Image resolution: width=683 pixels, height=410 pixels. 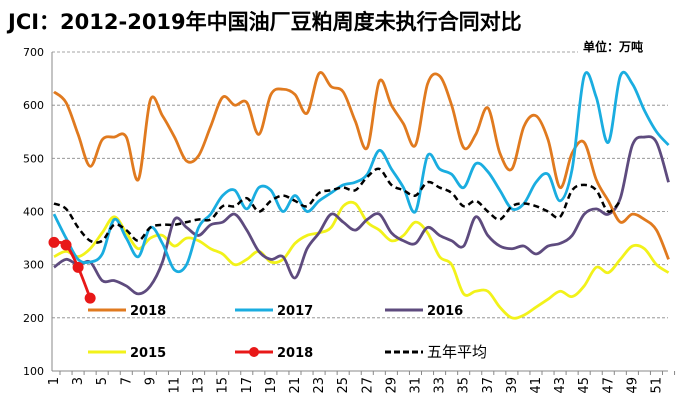 What do you see at coordinates (148, 353) in the screenshot?
I see `legend-label: 2015` at bounding box center [148, 353].